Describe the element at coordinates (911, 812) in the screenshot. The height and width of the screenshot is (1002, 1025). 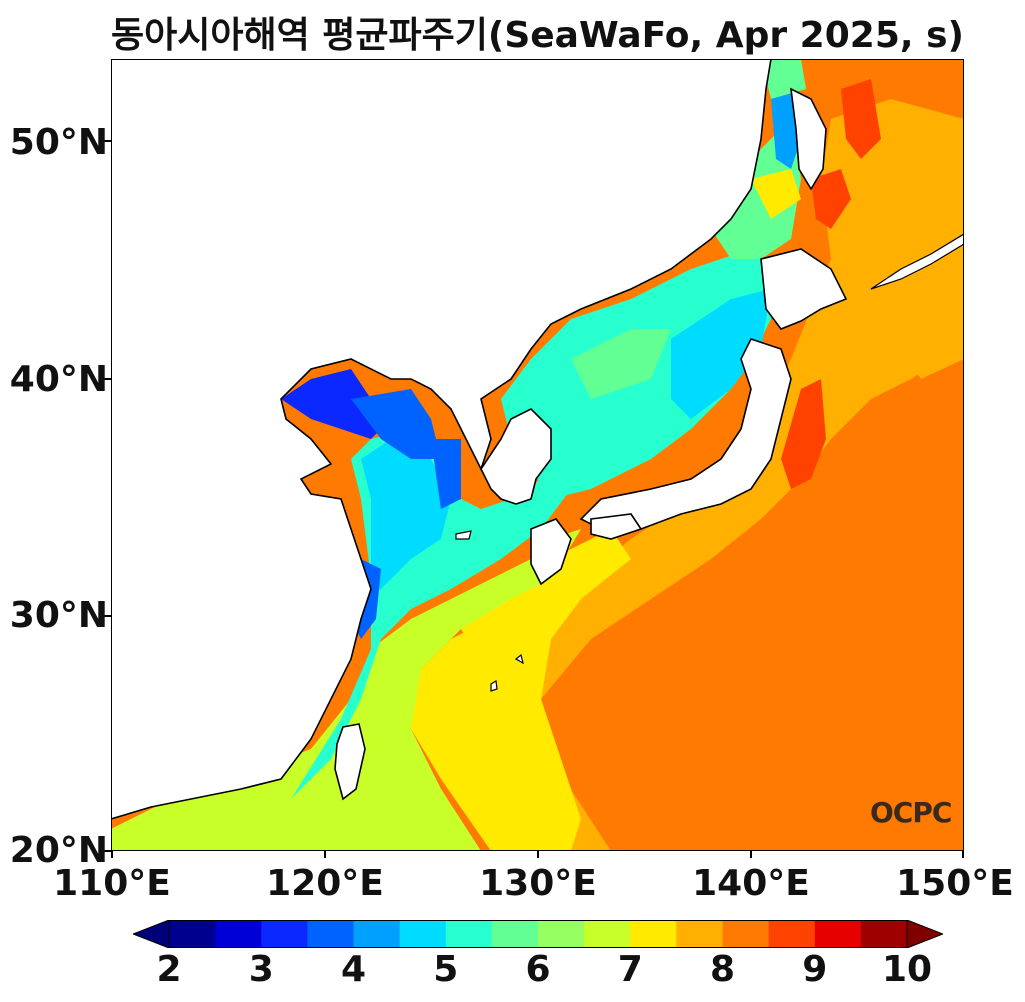
I see `ocpc-logo: OCPC` at that location.